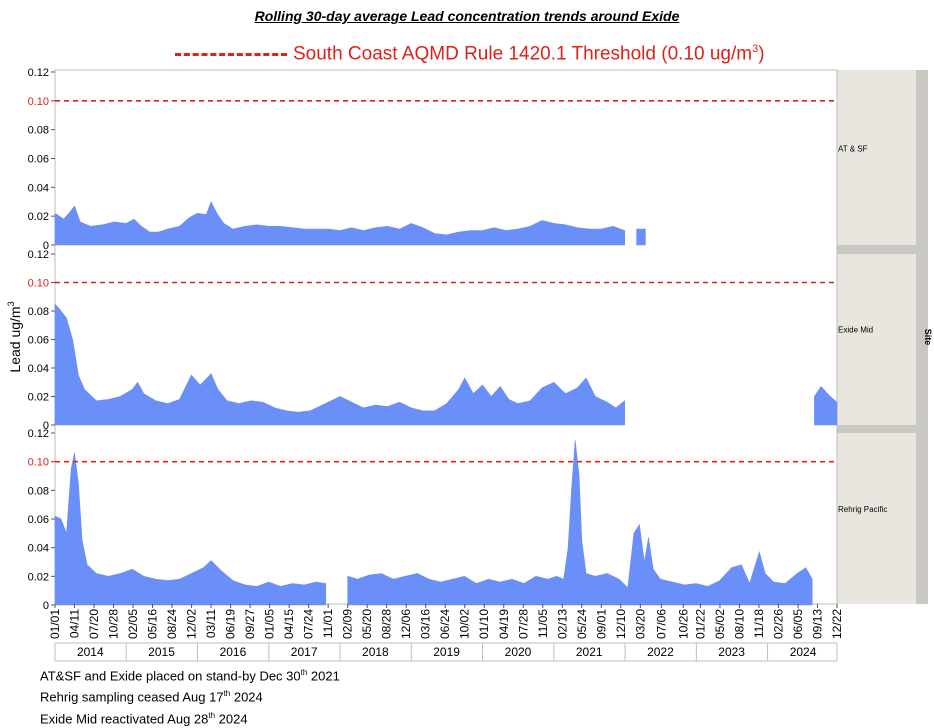 The image size is (934, 728). What do you see at coordinates (14, 336) in the screenshot?
I see `y-axis-title: Lead ug/m3` at bounding box center [14, 336].